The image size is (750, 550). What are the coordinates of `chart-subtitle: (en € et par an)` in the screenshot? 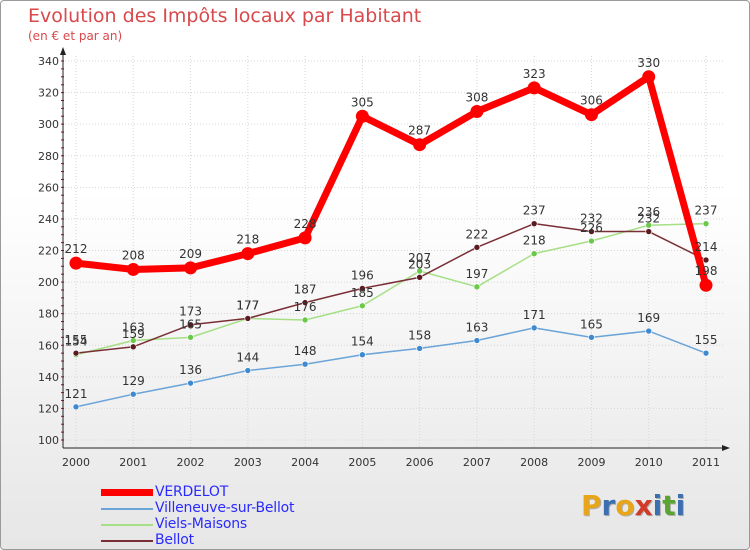 It's located at (75, 36).